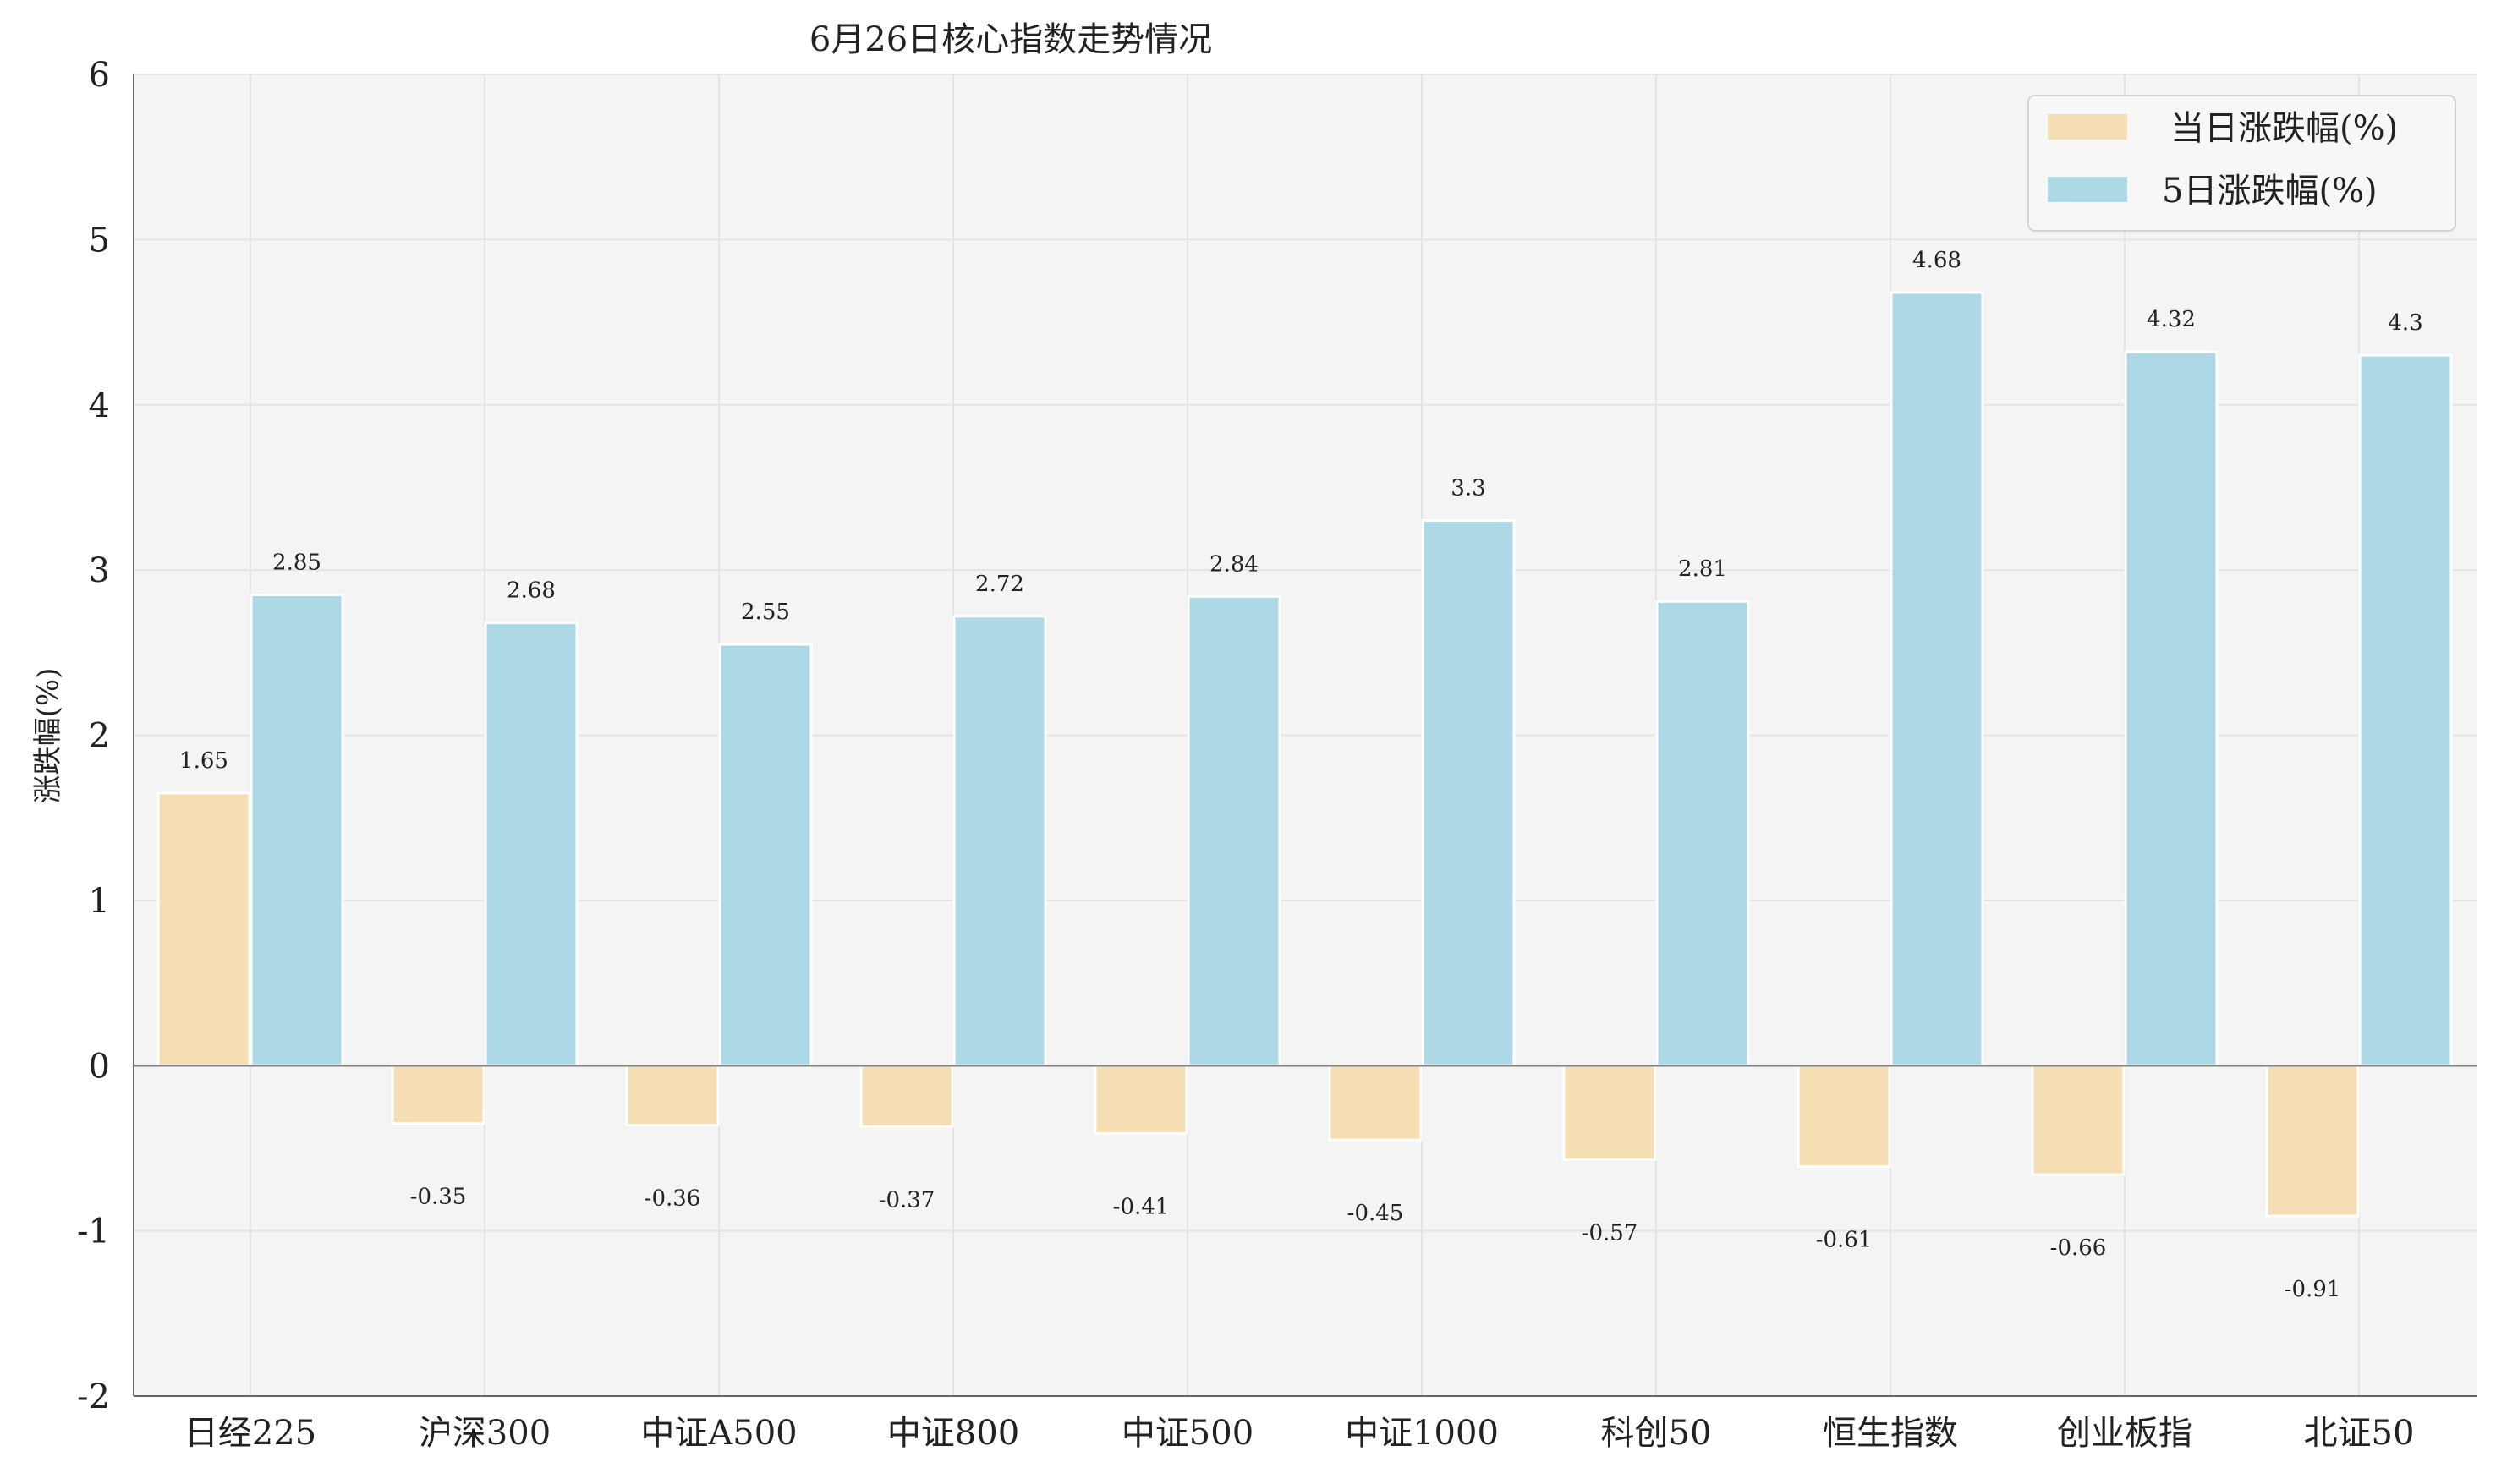 This screenshot has height=1484, width=2496. What do you see at coordinates (100, 240) in the screenshot?
I see `y-tick-label: 5` at bounding box center [100, 240].